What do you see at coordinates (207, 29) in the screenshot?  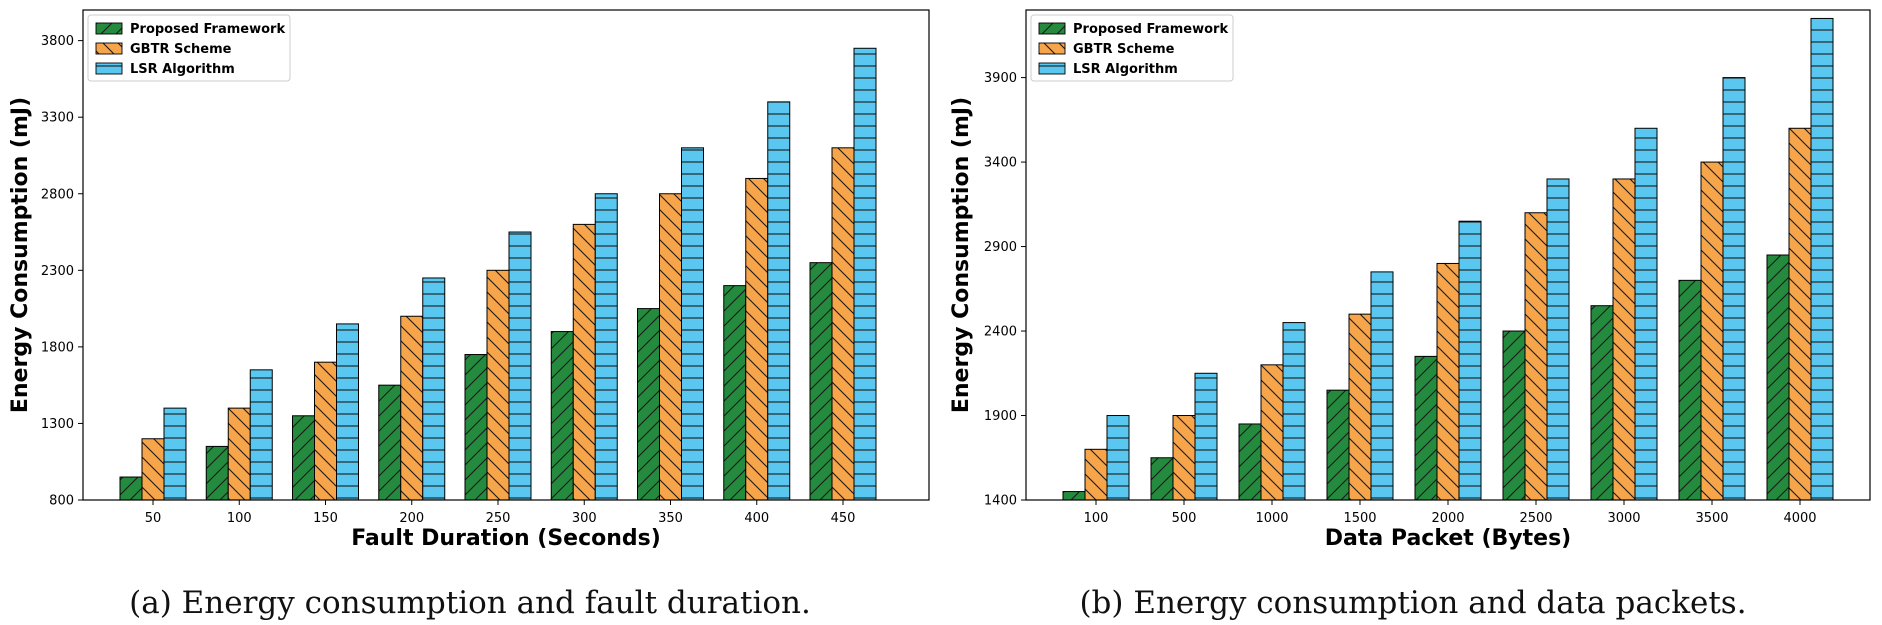 I see `legend-label-proposed-framework: Proposed Framework` at bounding box center [207, 29].